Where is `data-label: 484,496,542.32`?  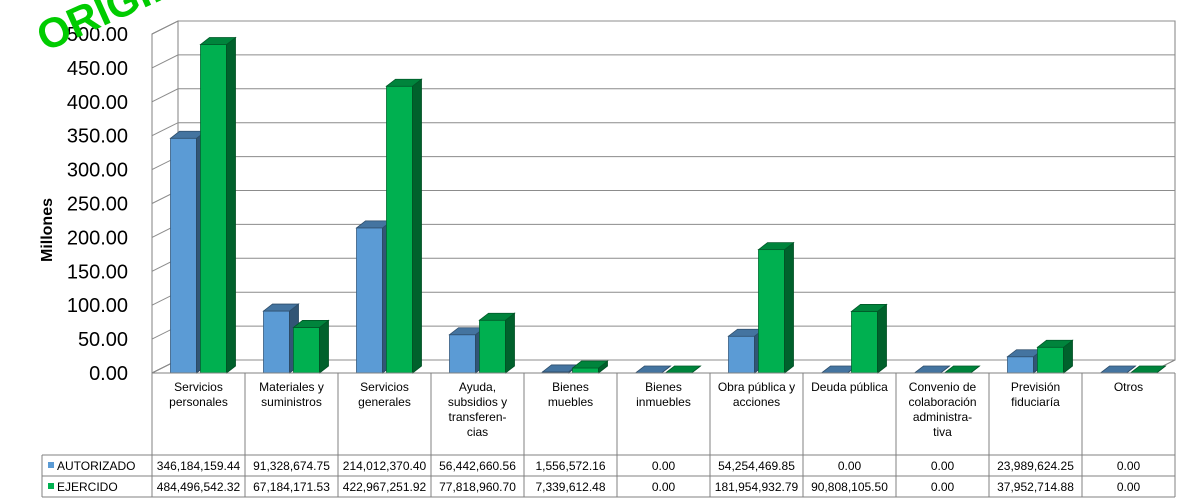
data-label: 484,496,542.32 is located at coordinates (199, 487).